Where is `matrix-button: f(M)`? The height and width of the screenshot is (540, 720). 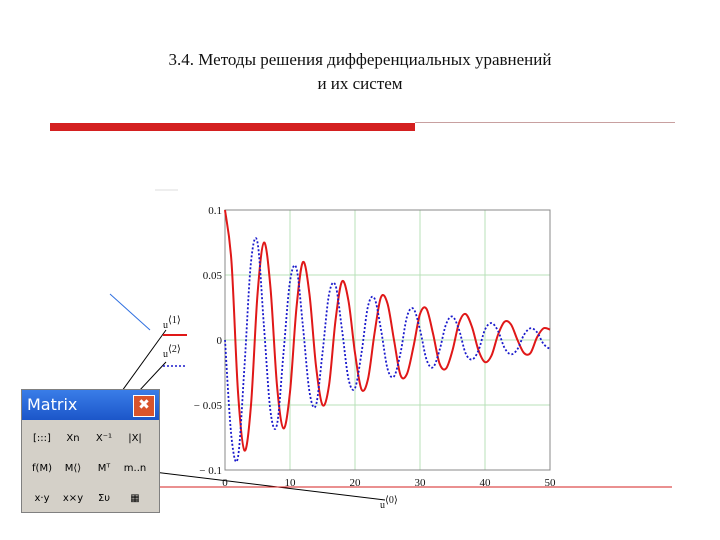 matrix-button: f(M) is located at coordinates (42, 468).